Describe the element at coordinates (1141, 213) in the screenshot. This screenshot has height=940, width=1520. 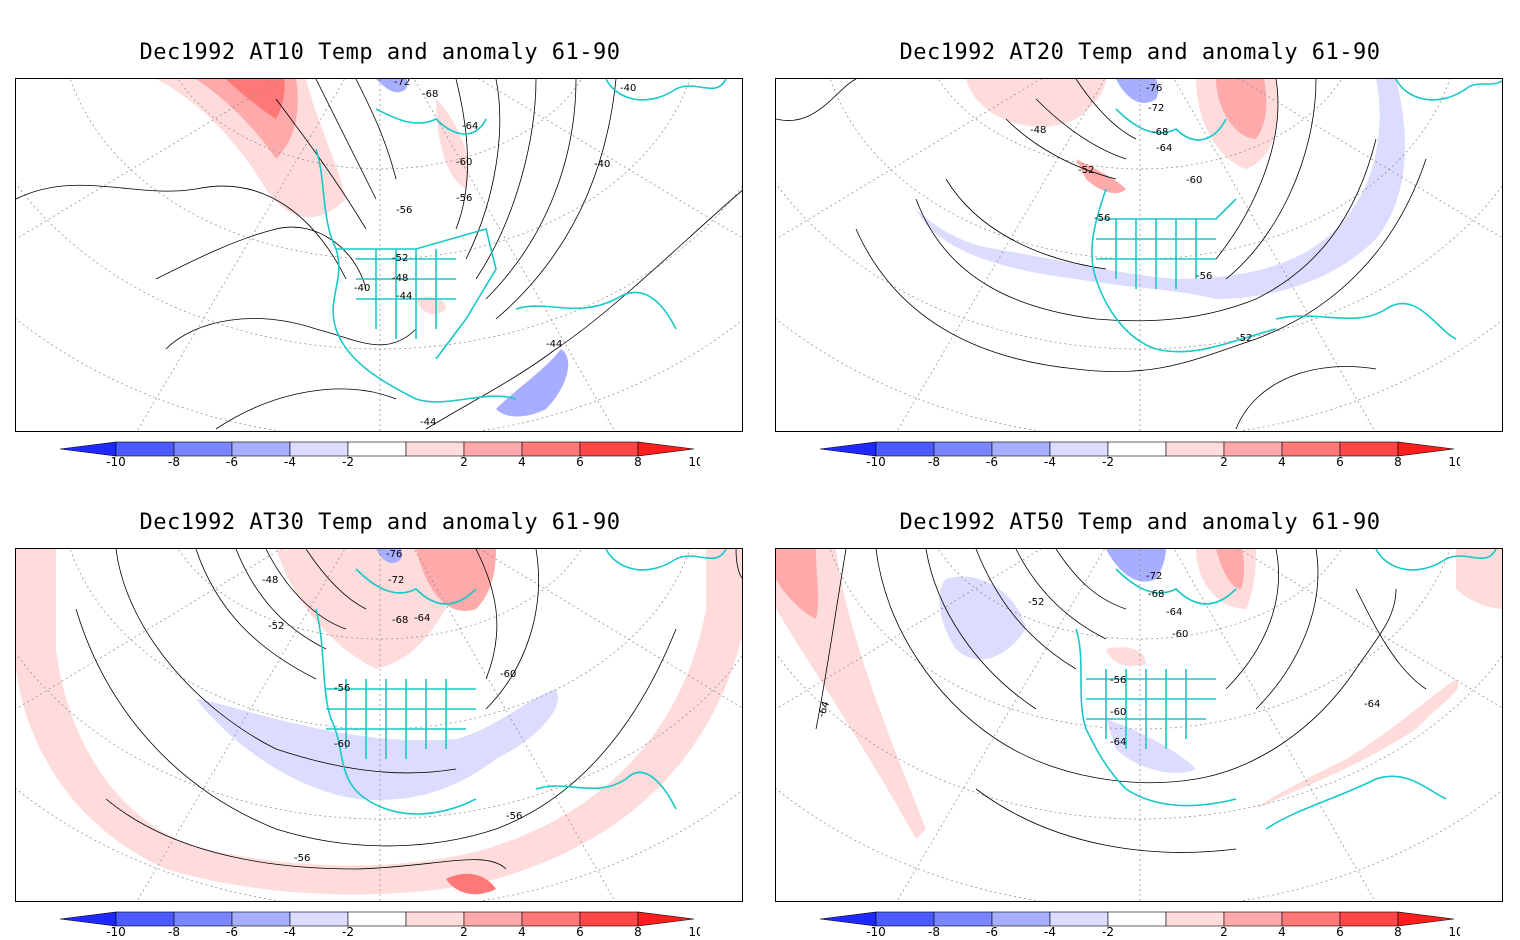
I see `contour-labels: -76 -72 -68 -64 -60 -48 -52 -56 -56 -52` at that location.